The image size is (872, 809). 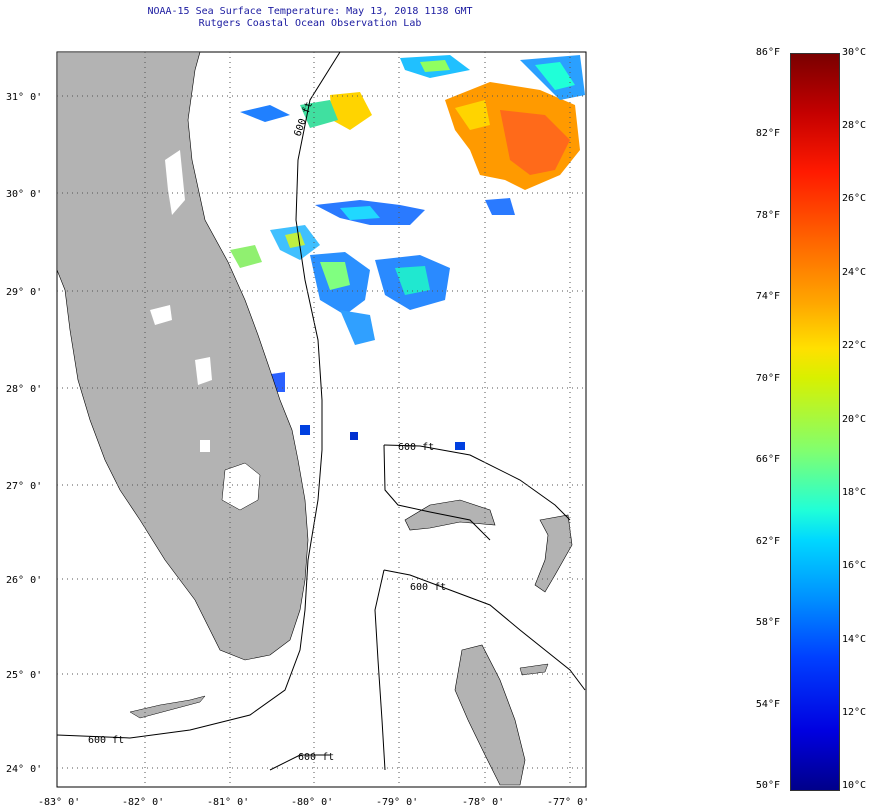 What do you see at coordinates (316, 757) in the screenshot?
I see `contour-label-south: 600 ft` at bounding box center [316, 757].